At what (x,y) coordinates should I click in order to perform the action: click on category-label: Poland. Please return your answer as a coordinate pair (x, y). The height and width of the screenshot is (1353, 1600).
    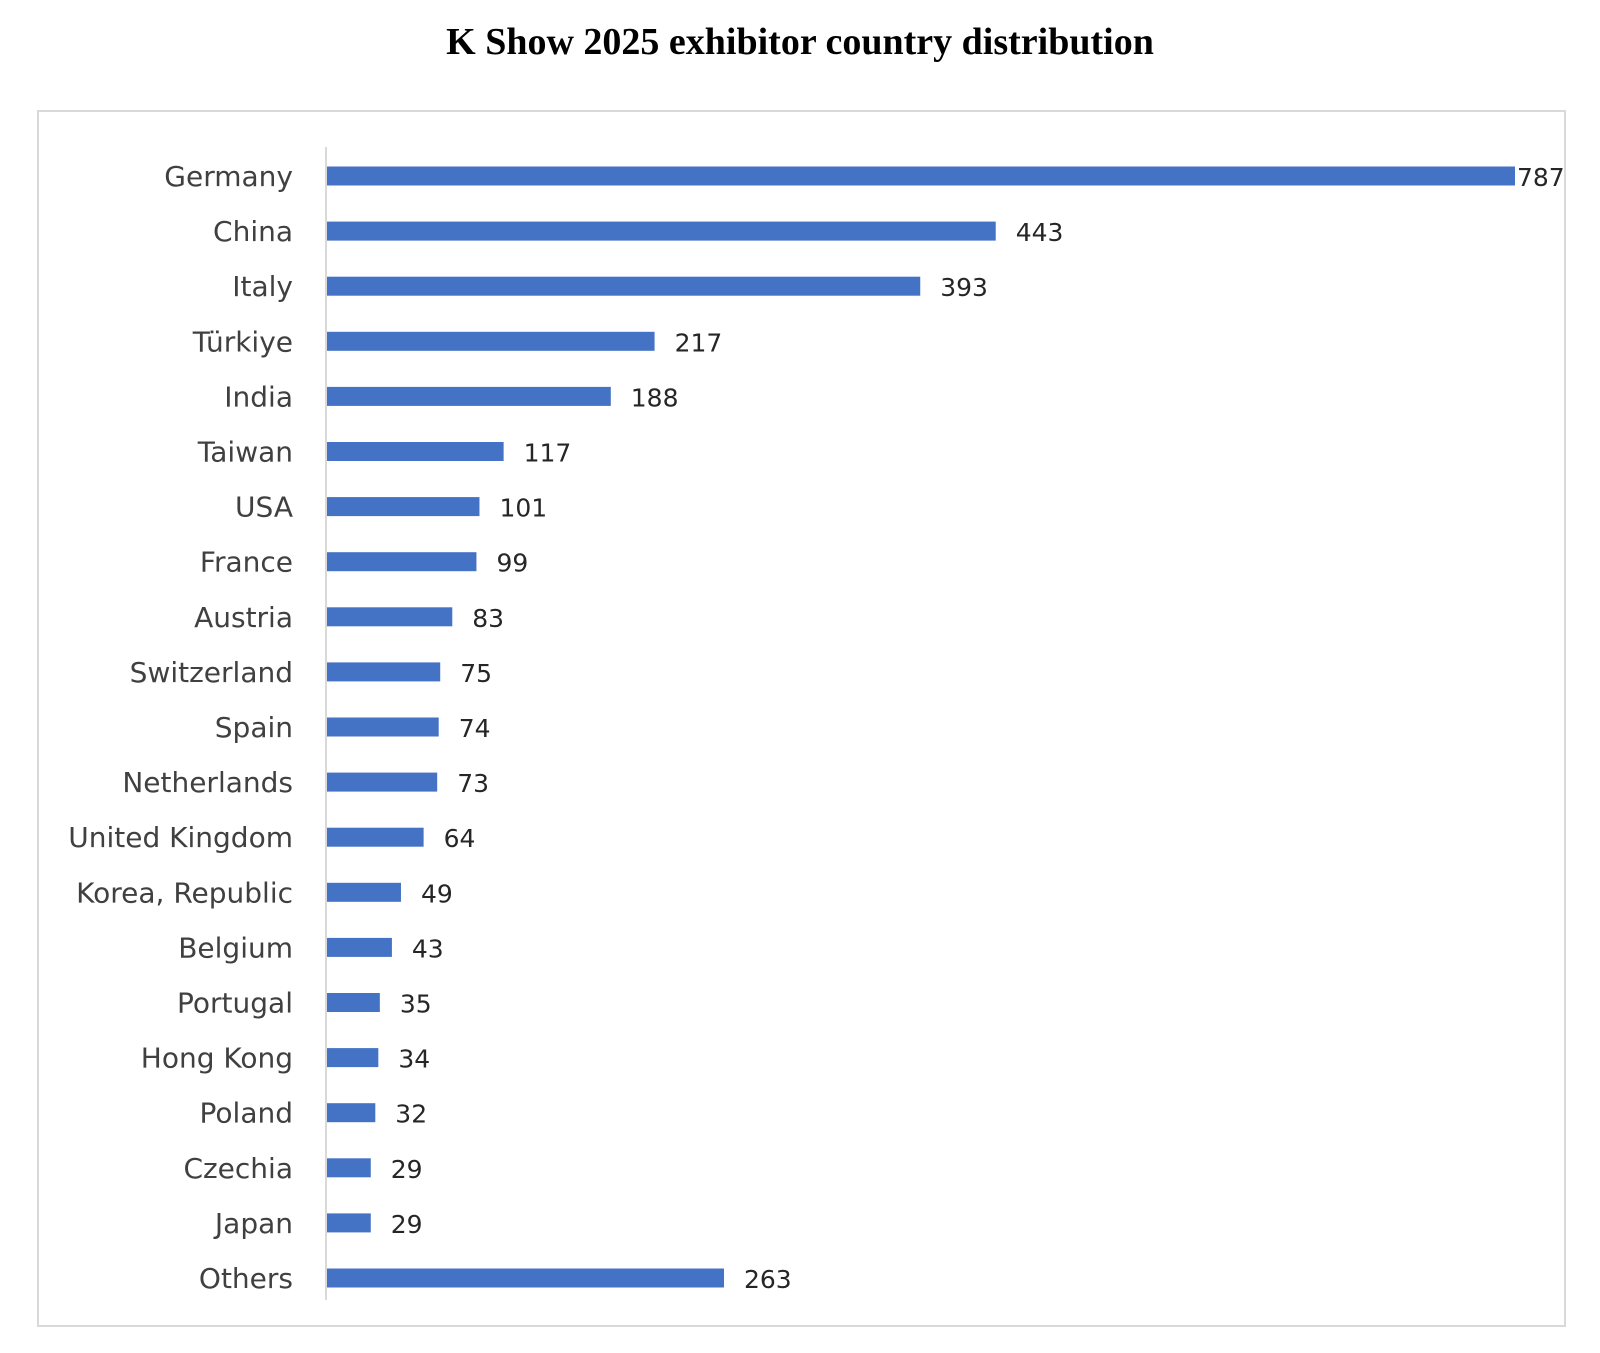
    Looking at the image, I should click on (246, 1113).